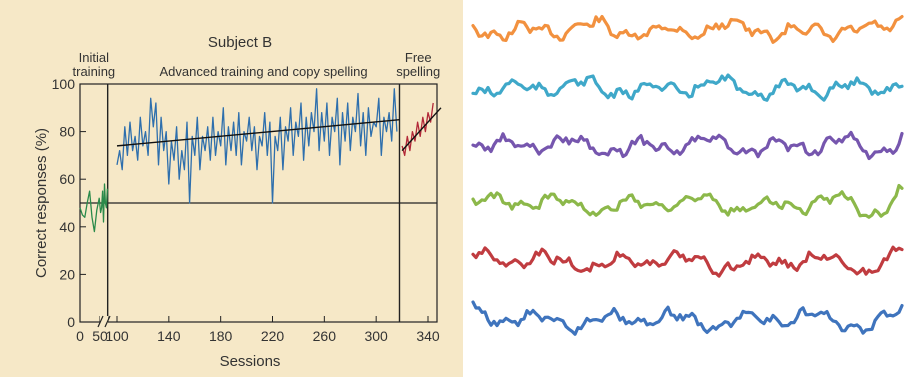 This screenshot has width=907, height=382. What do you see at coordinates (418, 57) in the screenshot?
I see `phase-label: Free` at bounding box center [418, 57].